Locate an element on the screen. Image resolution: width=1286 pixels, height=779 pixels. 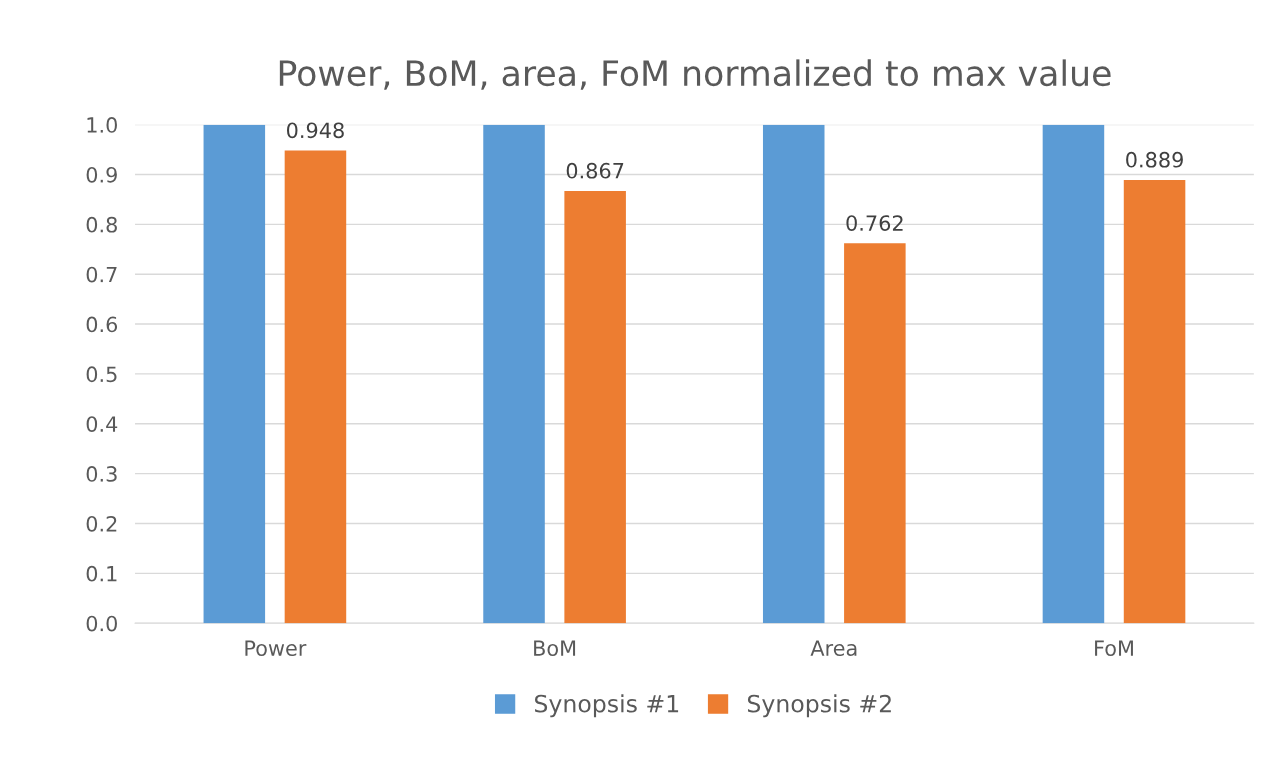
y-tick-label: 0.6 is located at coordinates (102, 324).